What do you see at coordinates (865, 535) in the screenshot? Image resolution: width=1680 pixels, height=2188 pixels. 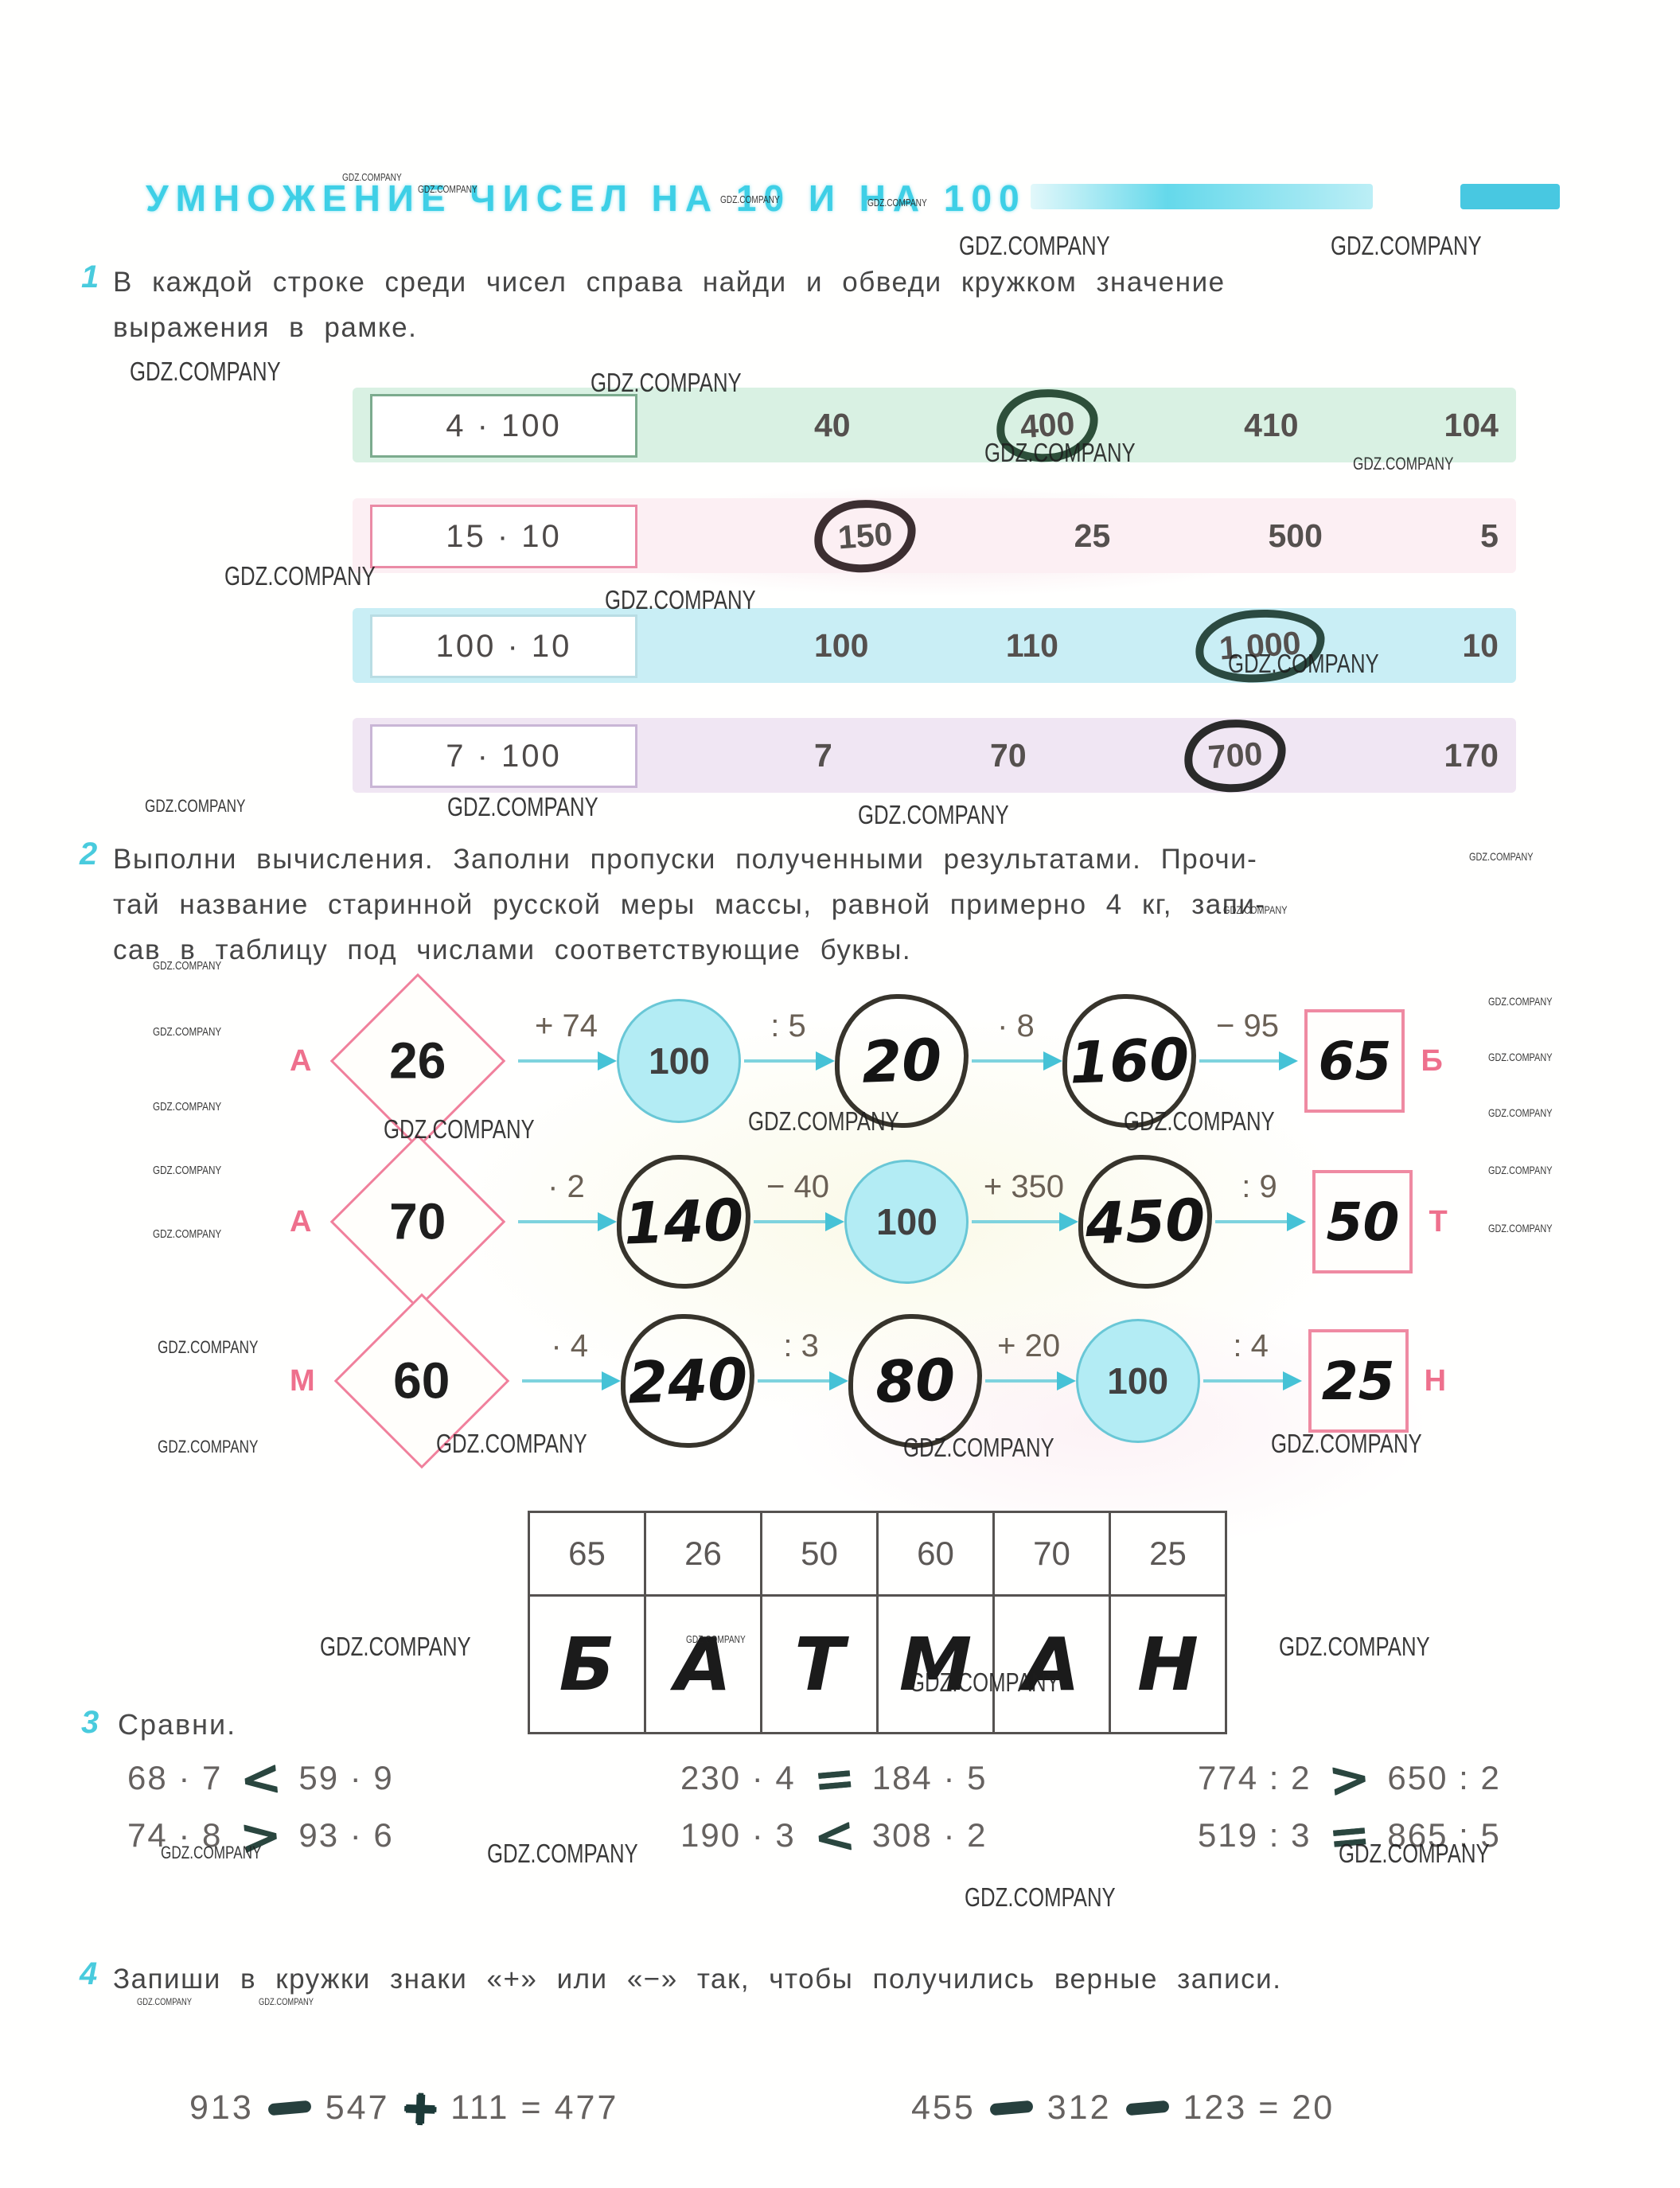 I see `circled-answer: 150` at bounding box center [865, 535].